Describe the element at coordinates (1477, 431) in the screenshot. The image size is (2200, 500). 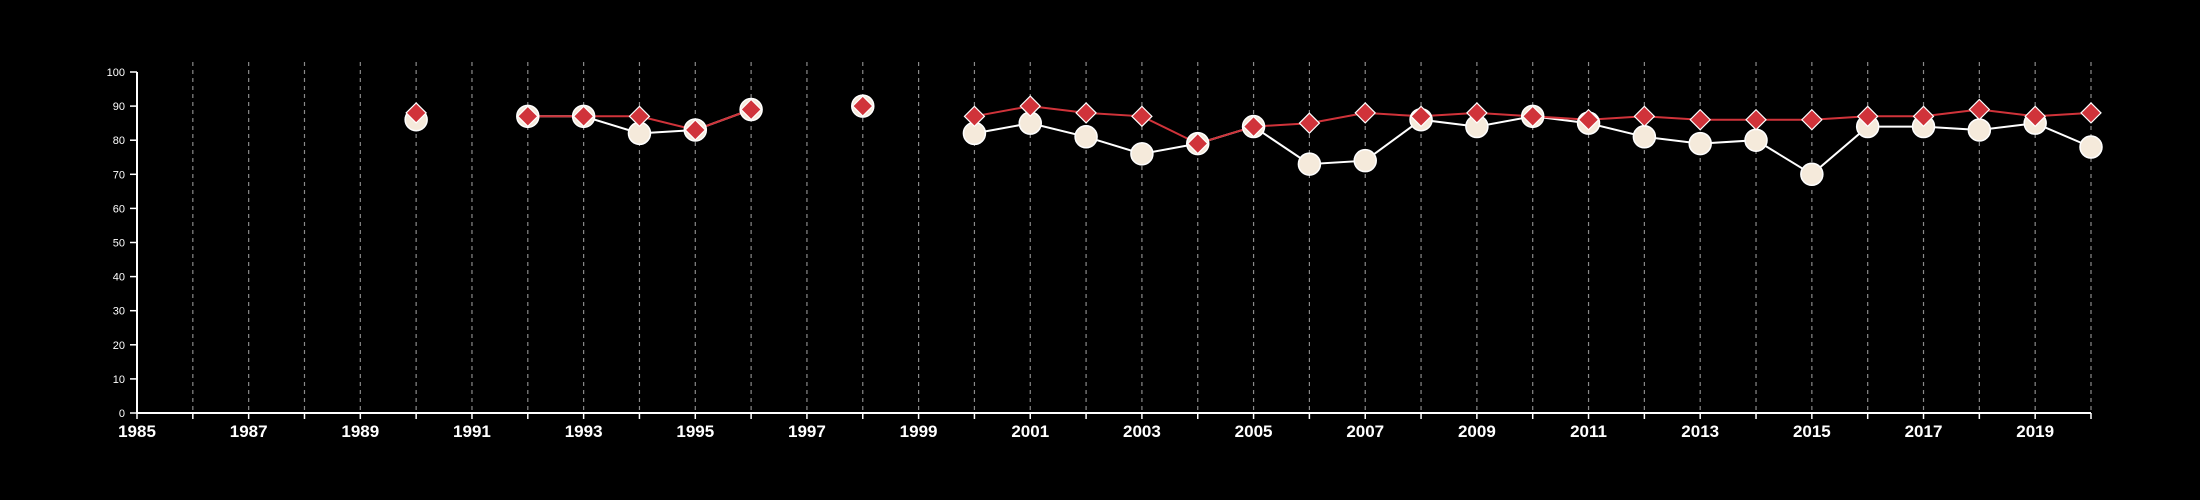
I see `x-tick-label: 2009` at that location.